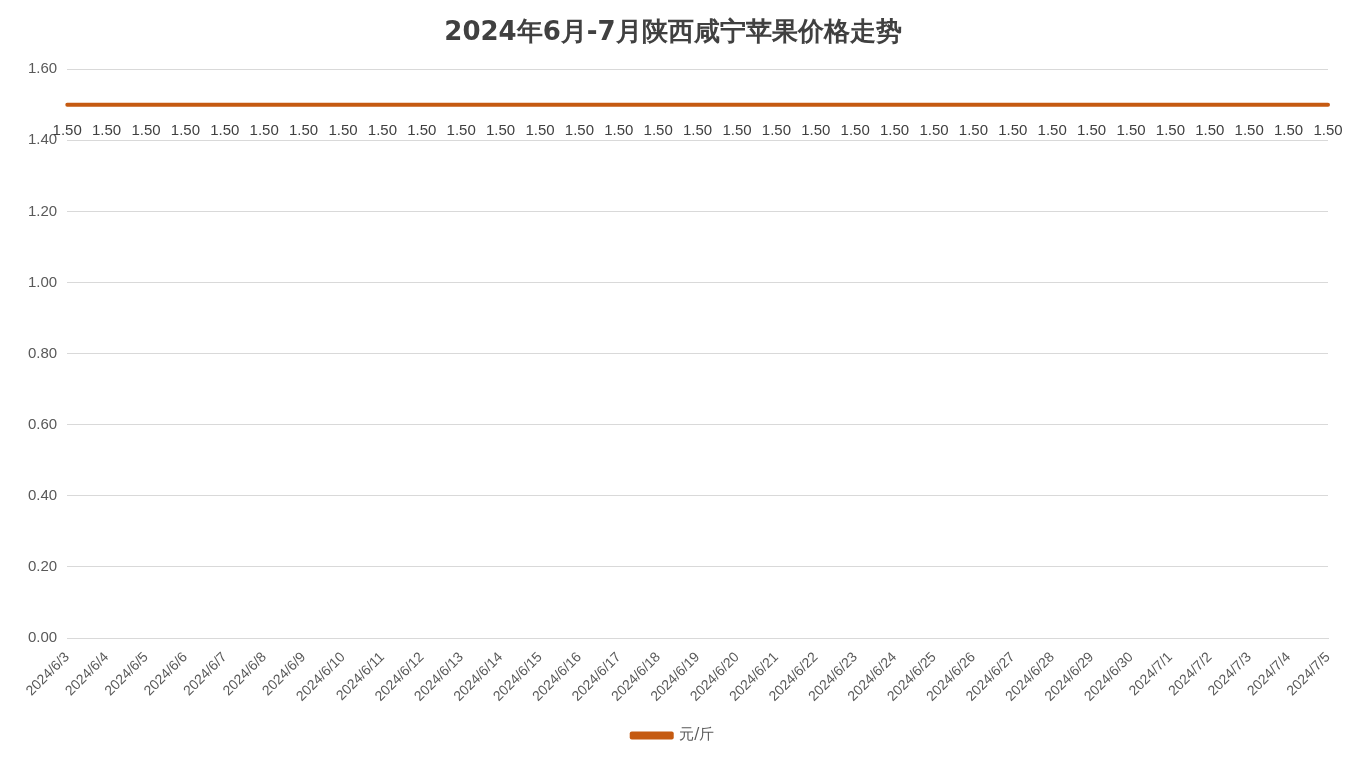 The image size is (1357, 772). Describe the element at coordinates (42, 352) in the screenshot. I see `y-tick-label: 0.80` at that location.